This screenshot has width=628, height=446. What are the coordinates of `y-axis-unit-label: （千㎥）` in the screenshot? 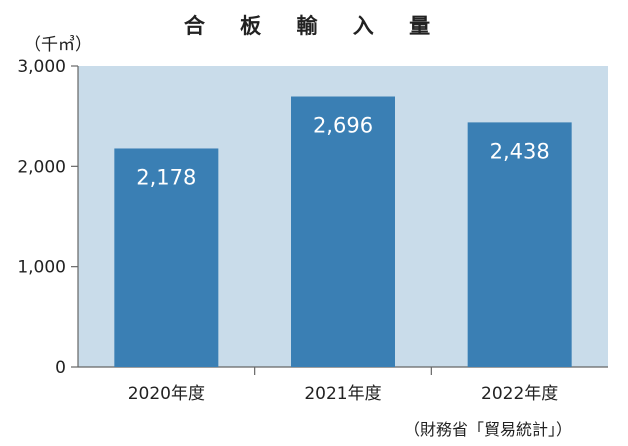 It's located at (58, 45).